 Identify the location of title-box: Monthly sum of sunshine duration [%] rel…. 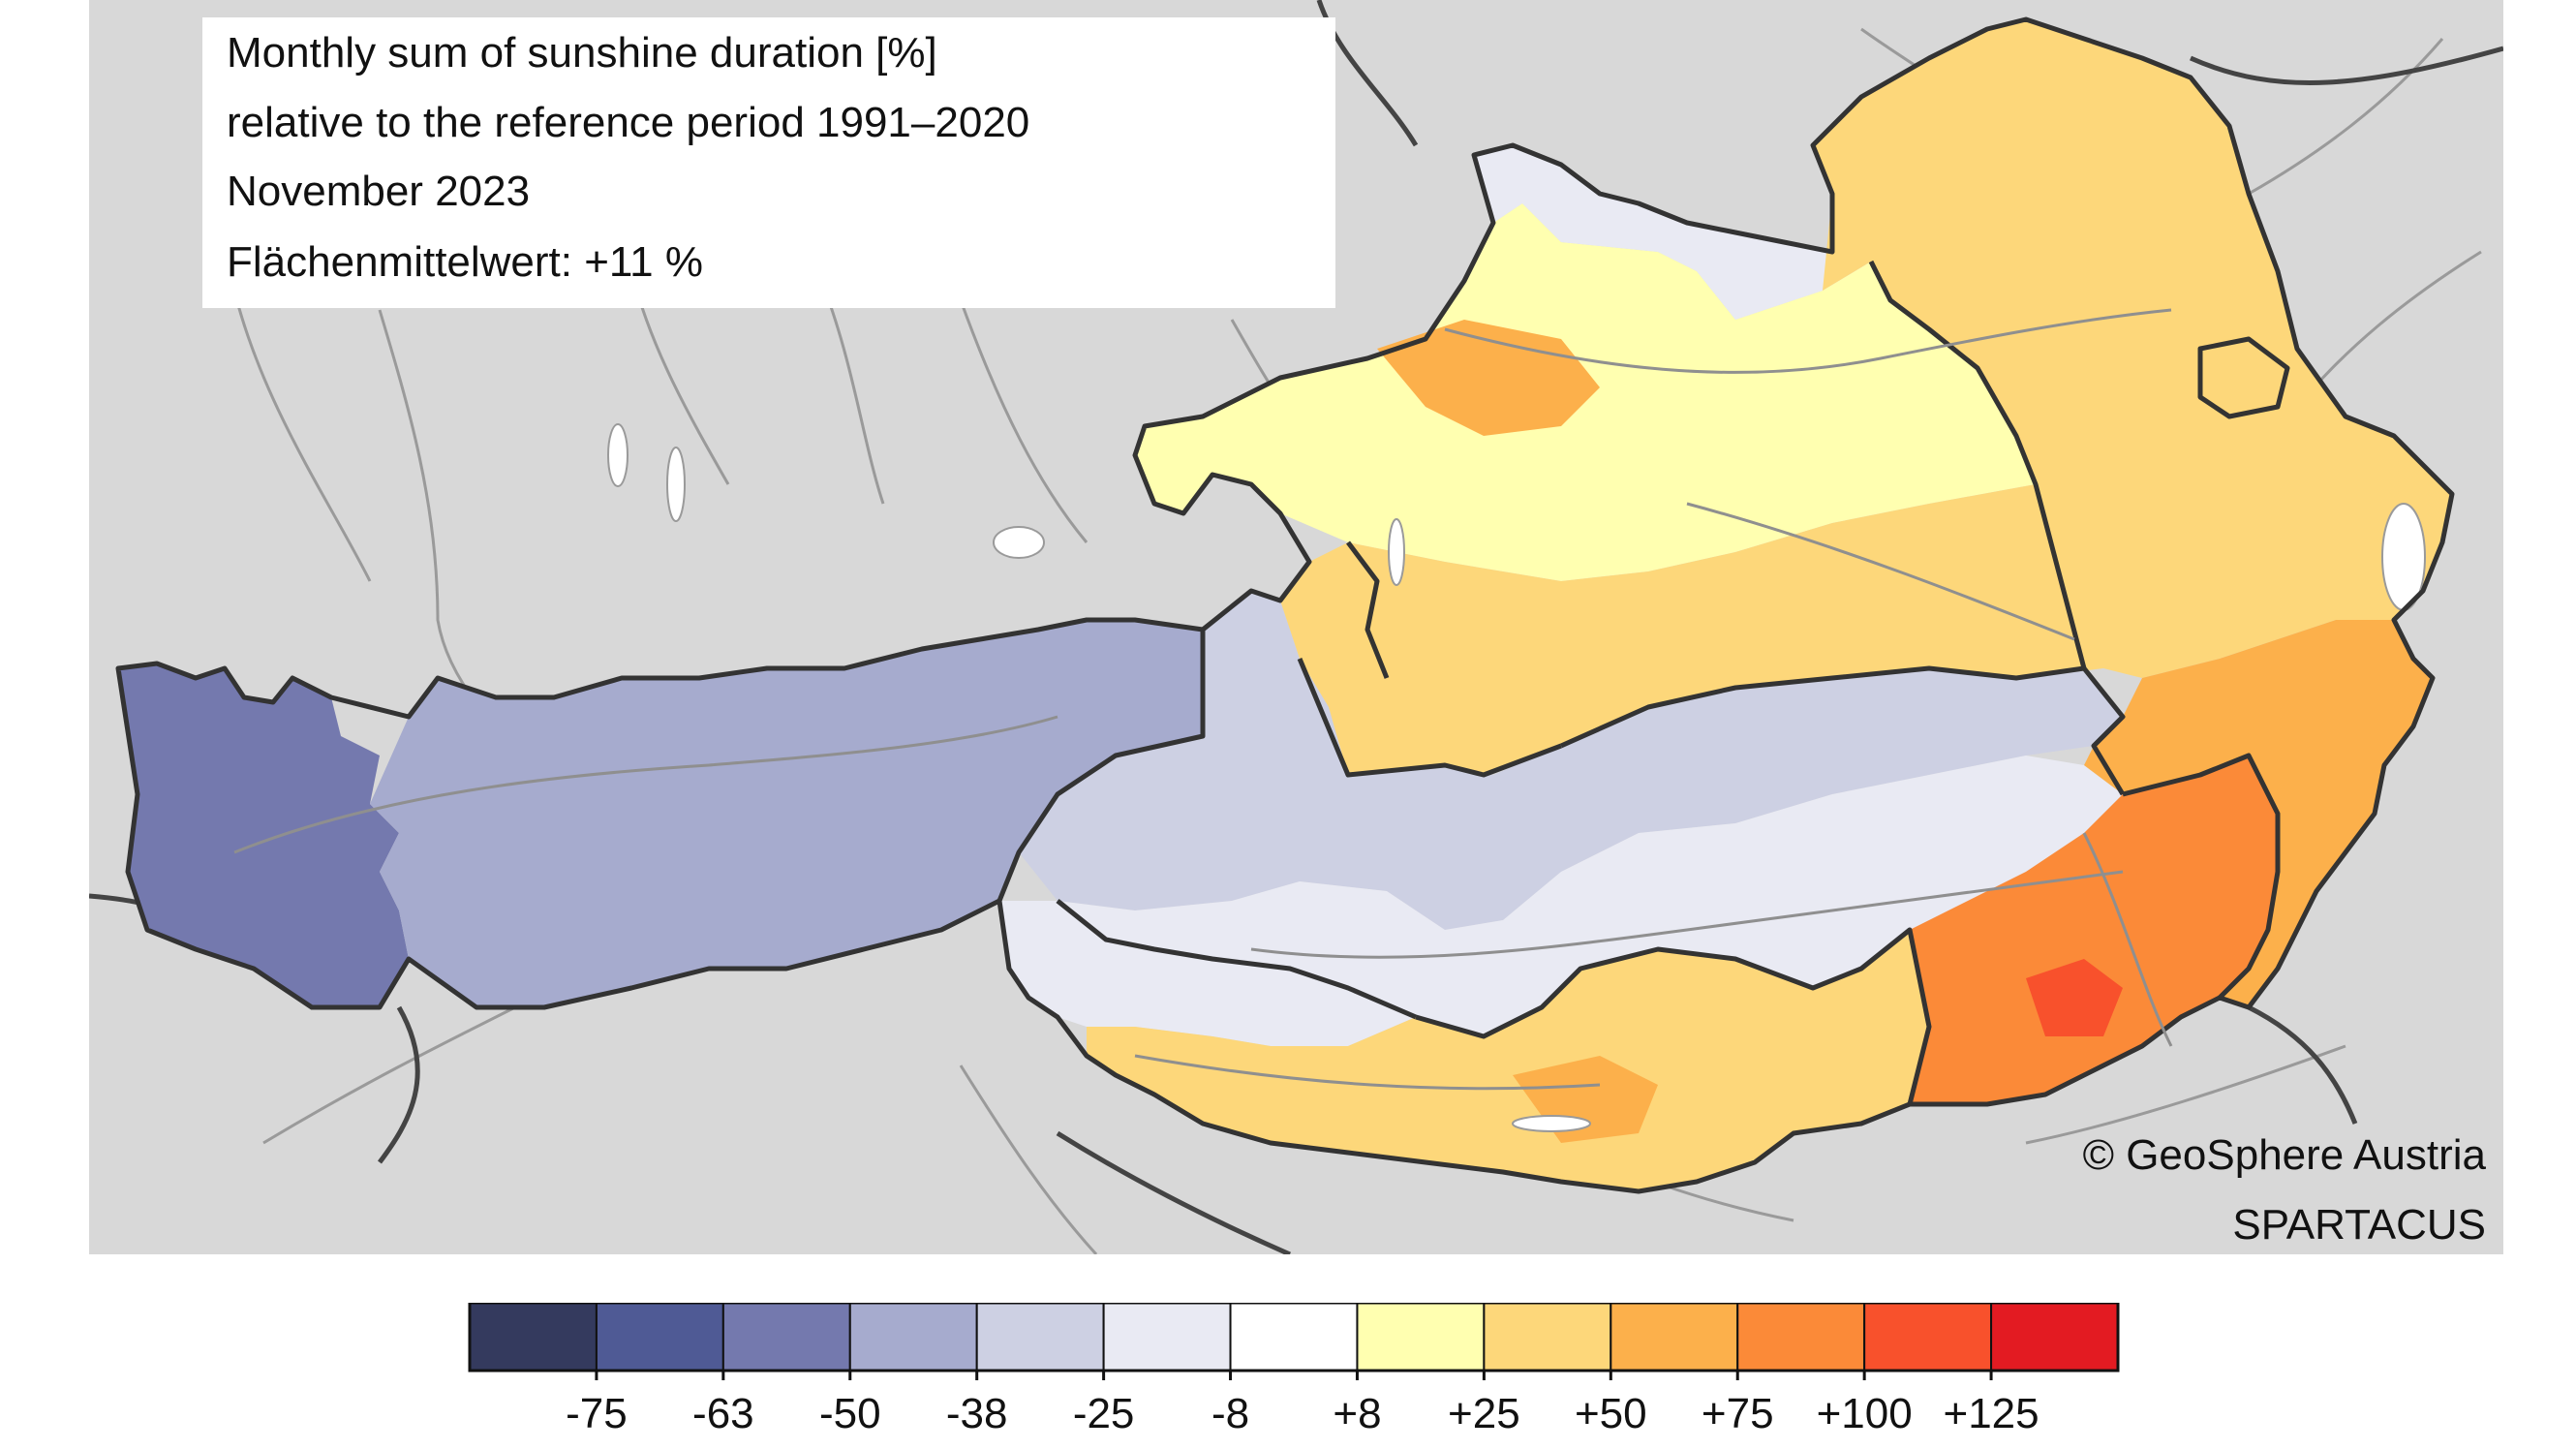
(768, 162).